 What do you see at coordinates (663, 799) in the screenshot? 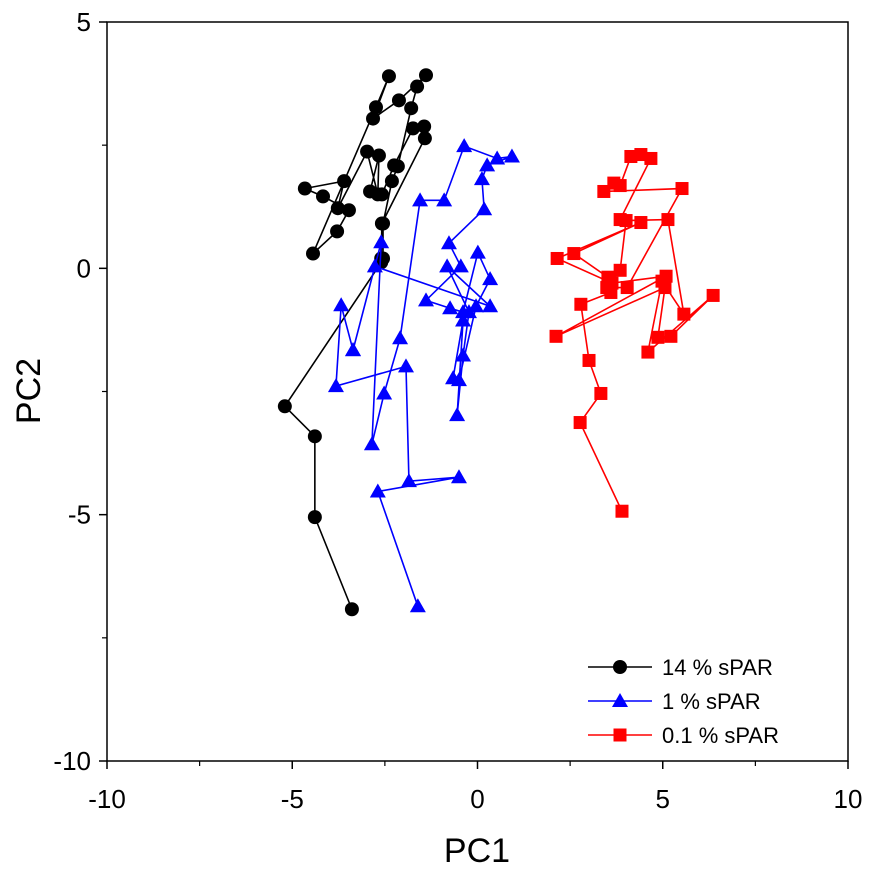
I see `x-tick-label: 5` at bounding box center [663, 799].